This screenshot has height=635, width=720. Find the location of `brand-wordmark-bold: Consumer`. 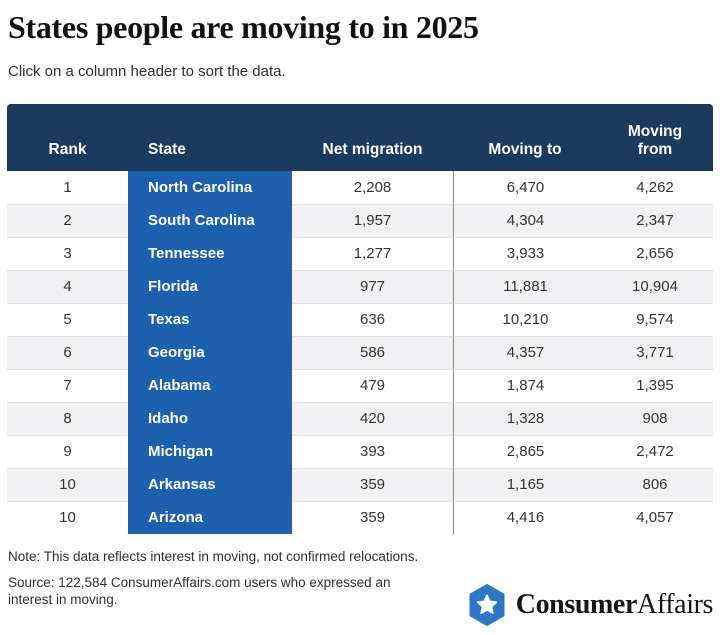

brand-wordmark-bold: Consumer is located at coordinates (576, 604).